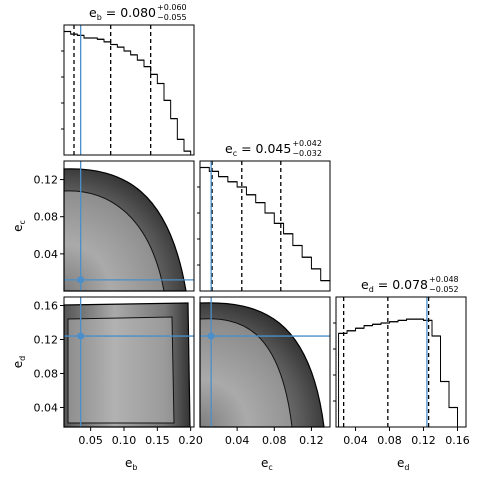  Describe the element at coordinates (172, 7) in the screenshot. I see `title-plus: +0.060` at that location.